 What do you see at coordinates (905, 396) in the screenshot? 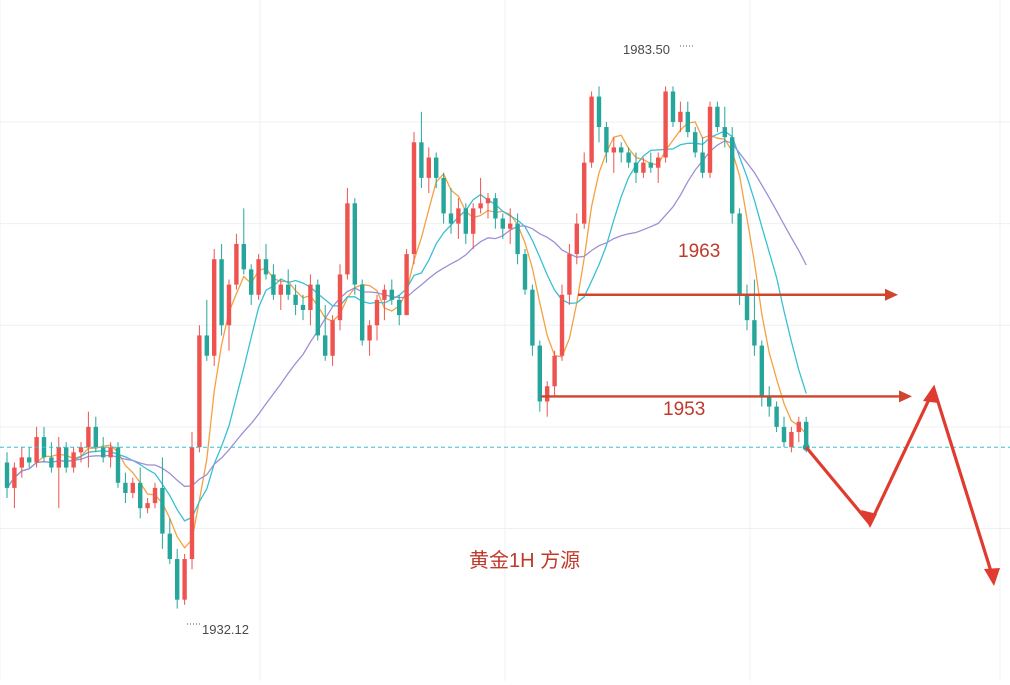
I see `level-1953-arrow-arrowhead` at bounding box center [905, 396].